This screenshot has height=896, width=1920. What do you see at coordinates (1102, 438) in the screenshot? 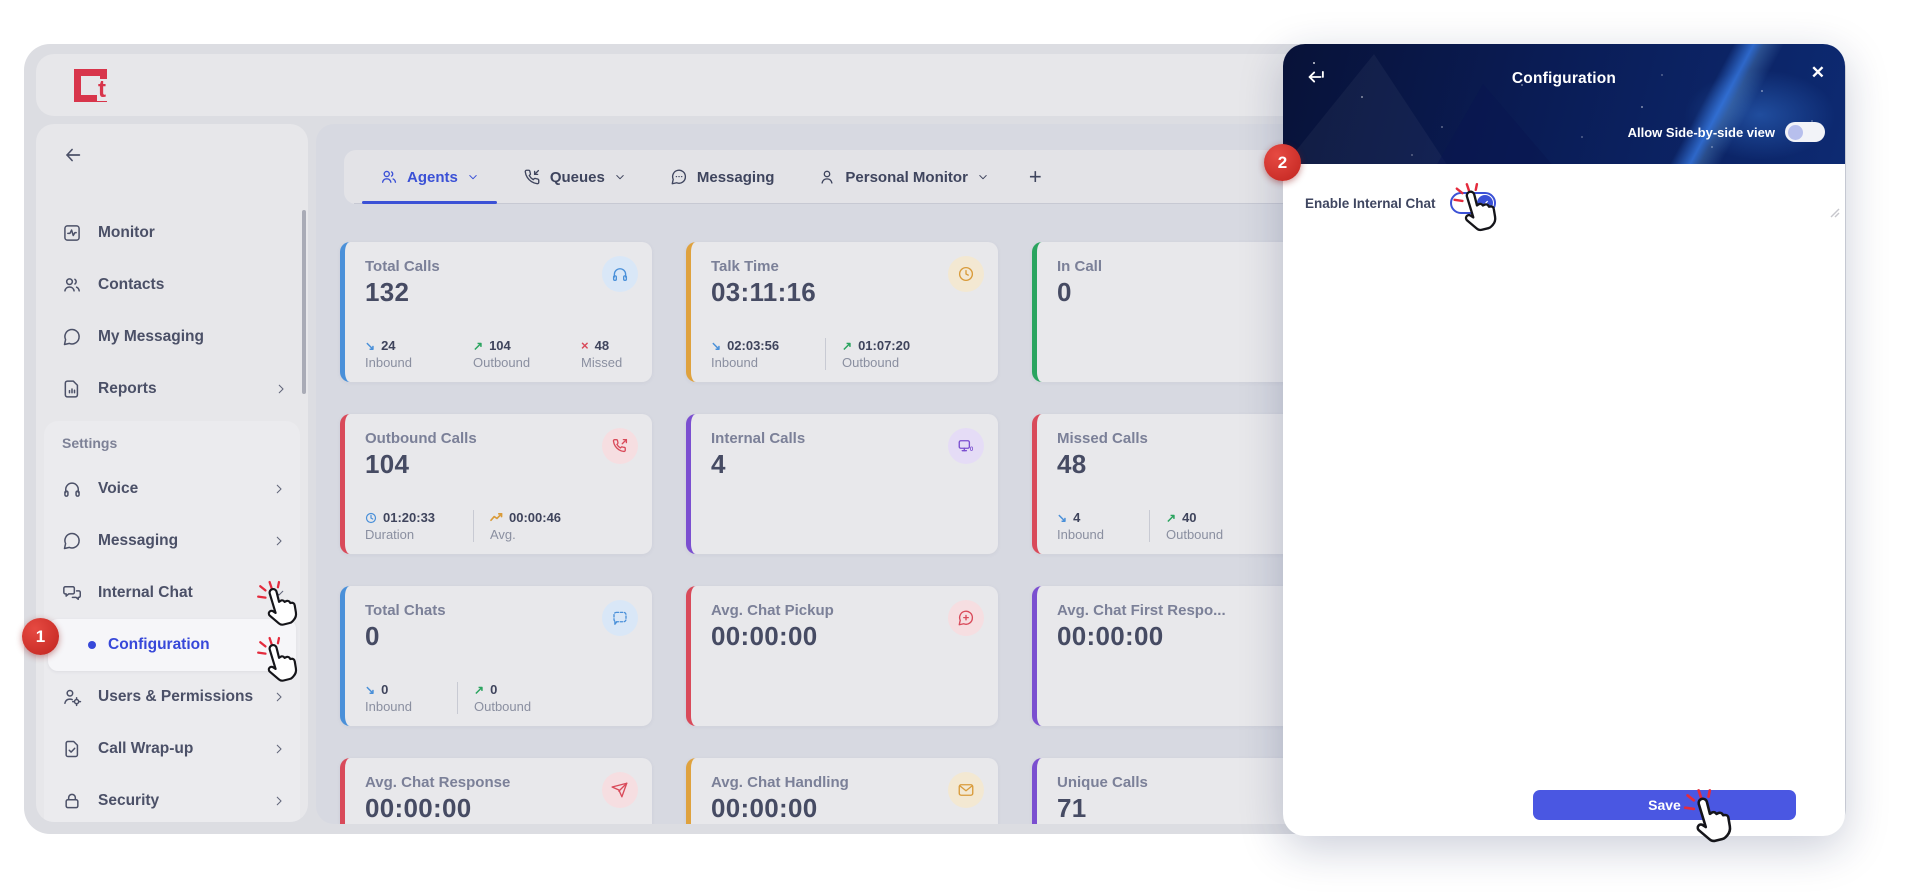
I see `card-title: Missed Calls` at bounding box center [1102, 438].